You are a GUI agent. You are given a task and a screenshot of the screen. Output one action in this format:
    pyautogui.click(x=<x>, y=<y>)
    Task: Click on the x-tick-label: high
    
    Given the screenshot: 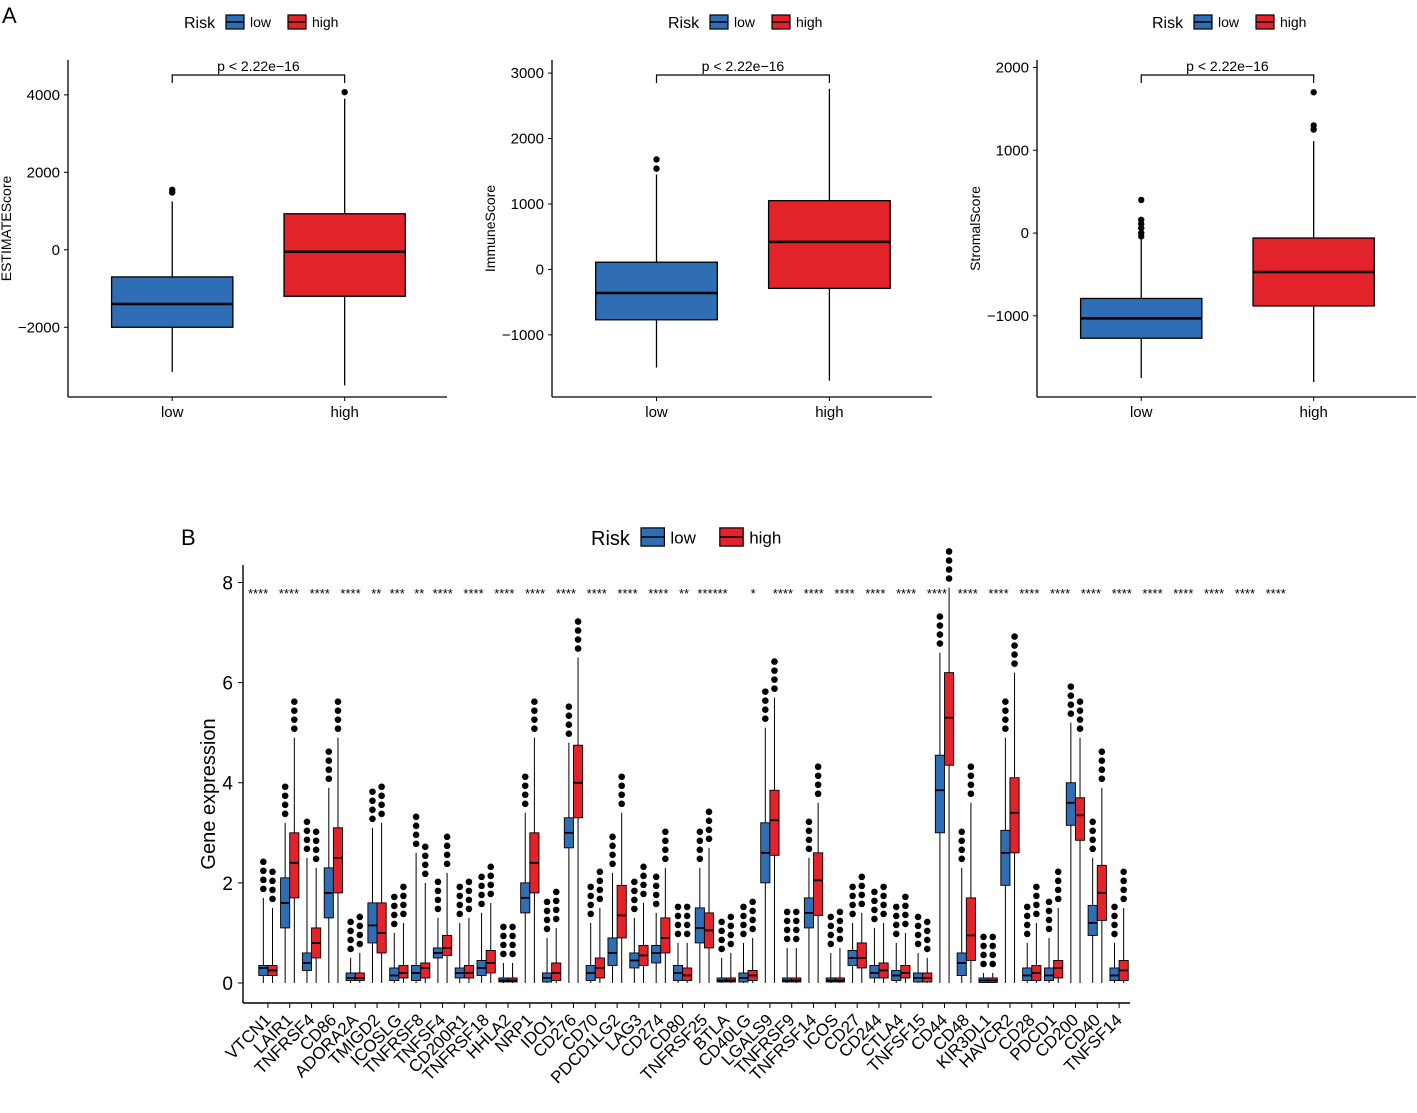 What is the action you would take?
    pyautogui.click(x=344, y=412)
    